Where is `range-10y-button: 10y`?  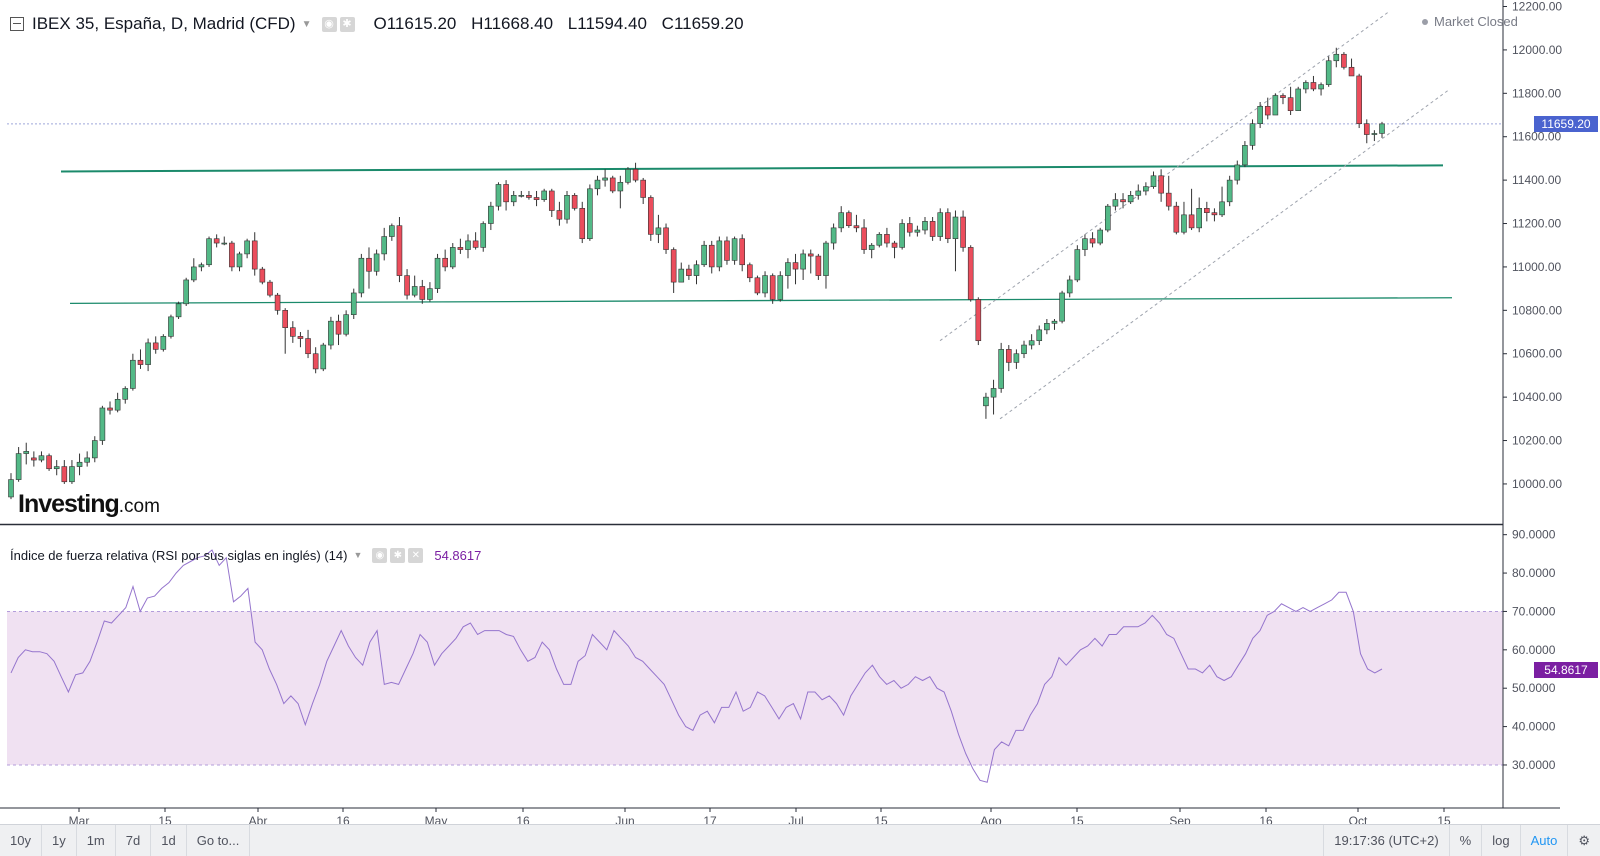
range-10y-button: 10y is located at coordinates (21, 840).